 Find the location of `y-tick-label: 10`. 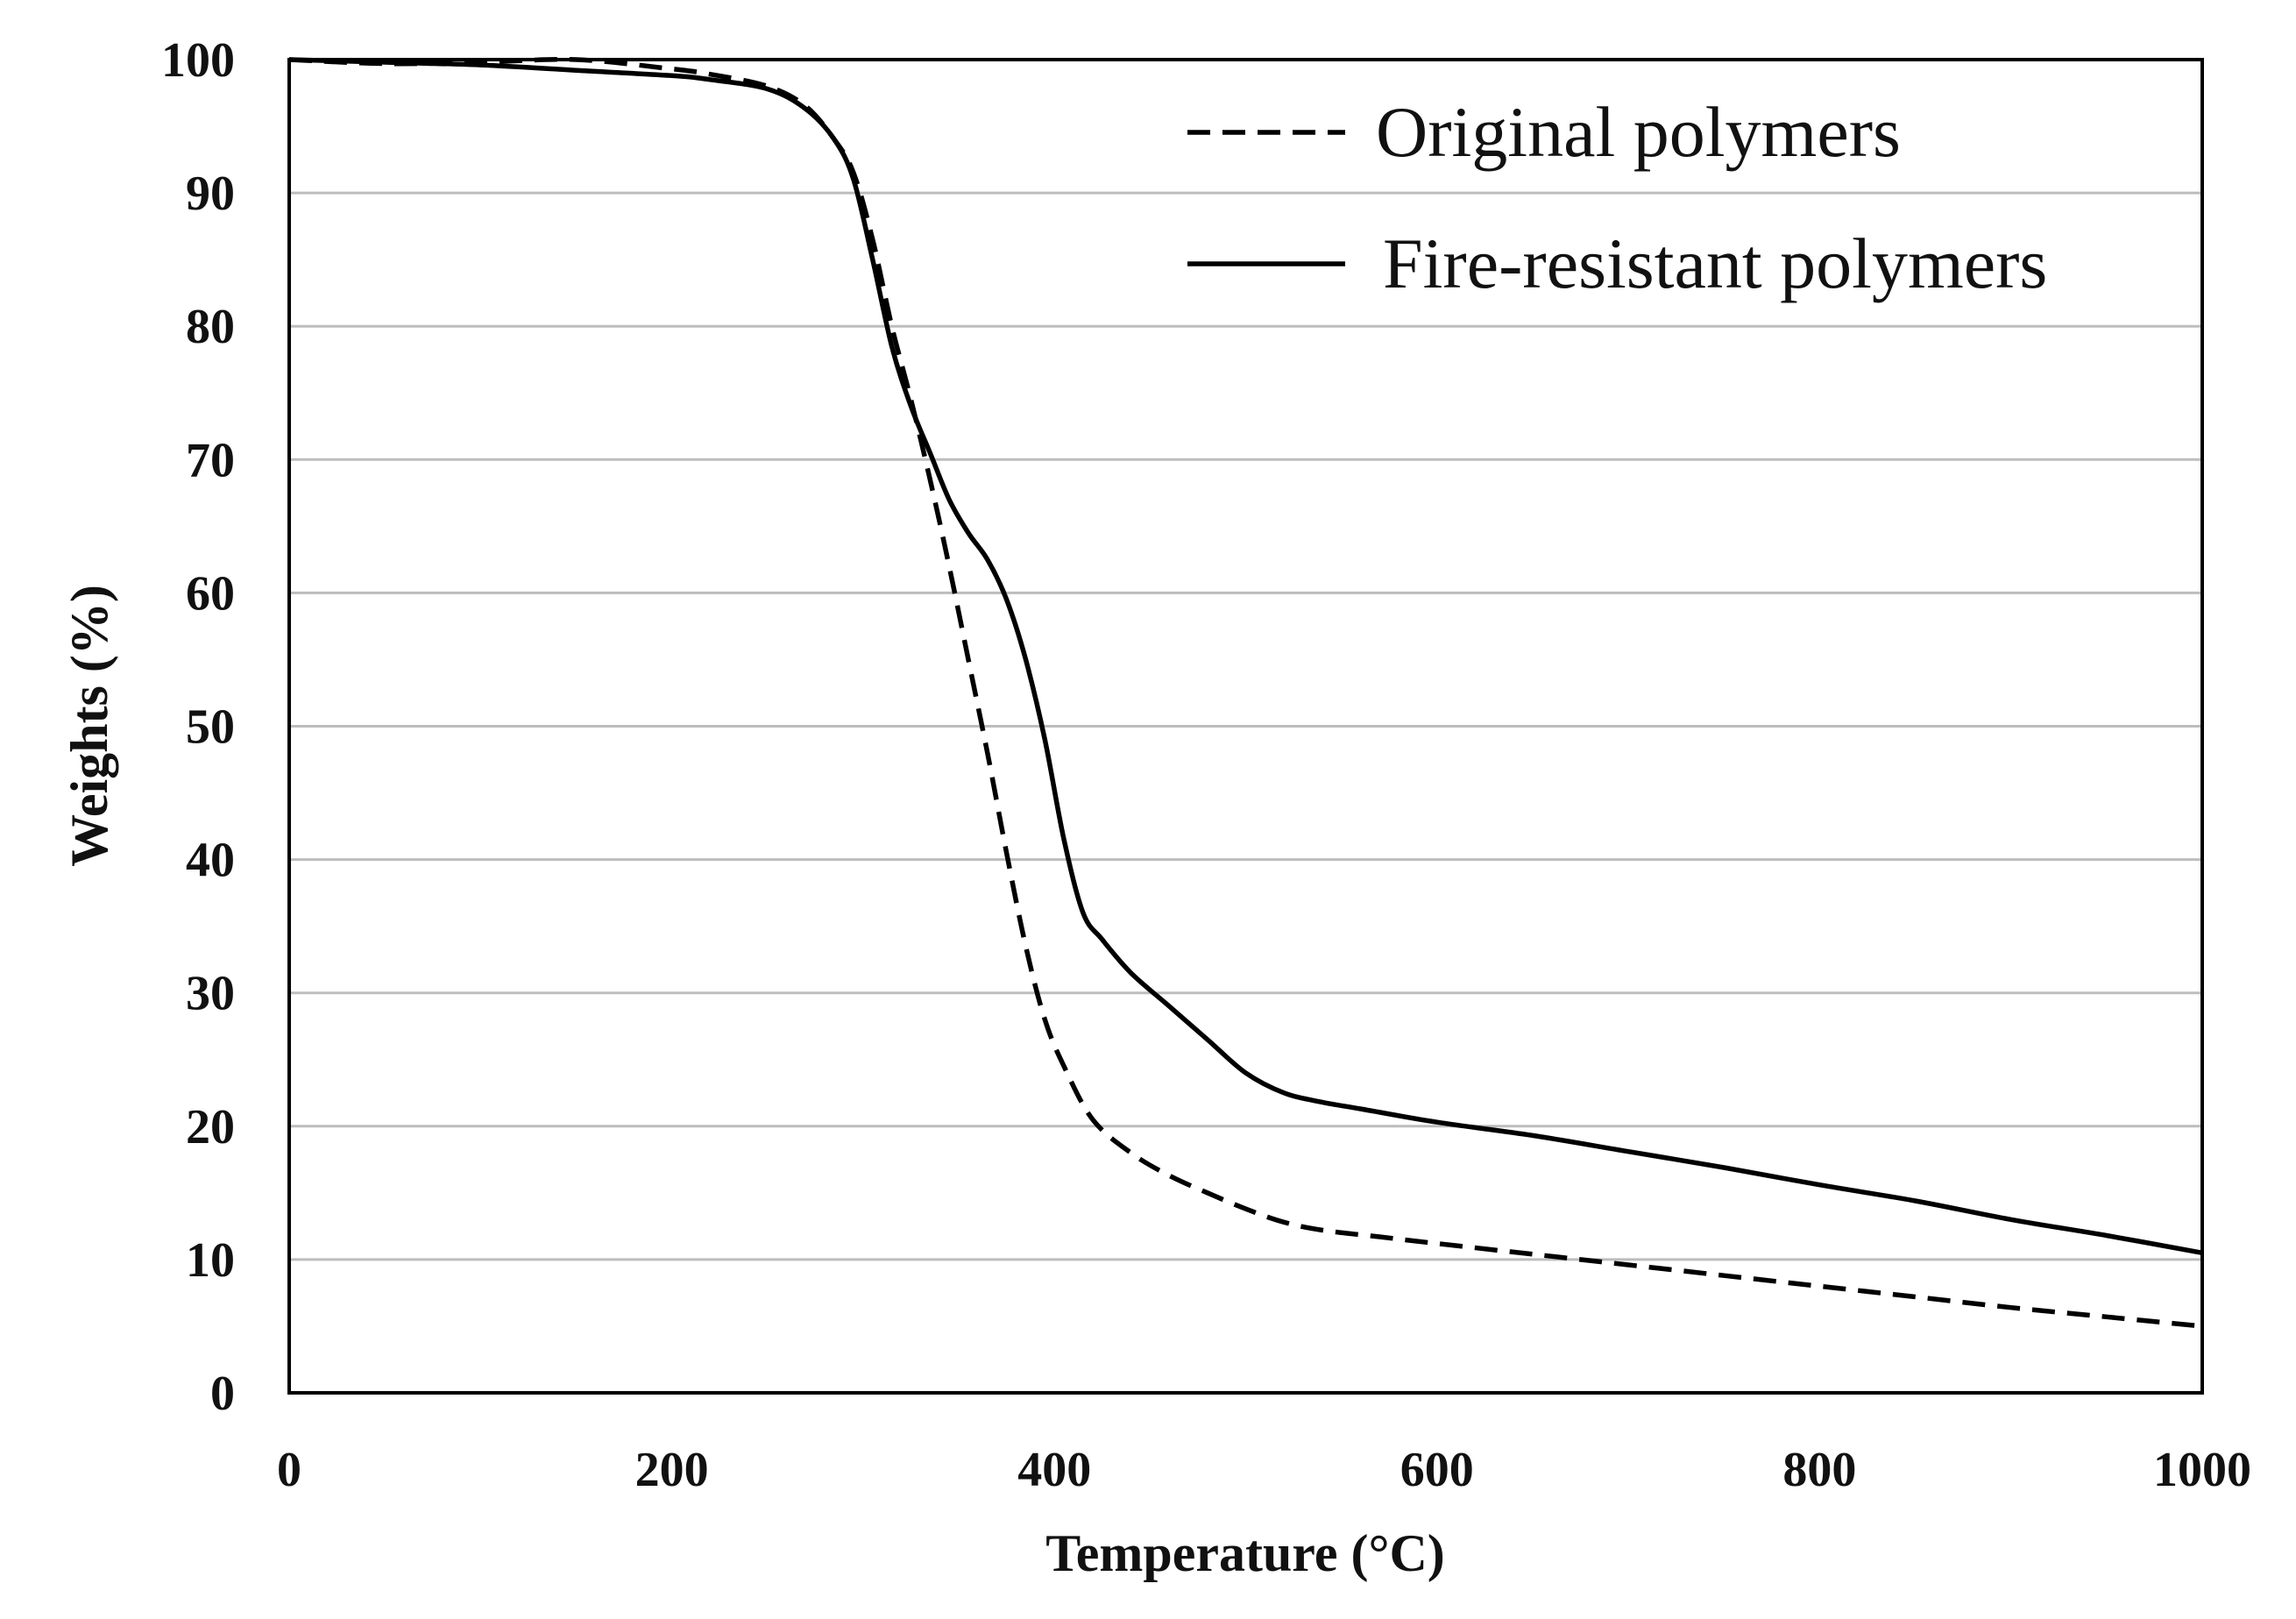

y-tick-label: 10 is located at coordinates (210, 1260).